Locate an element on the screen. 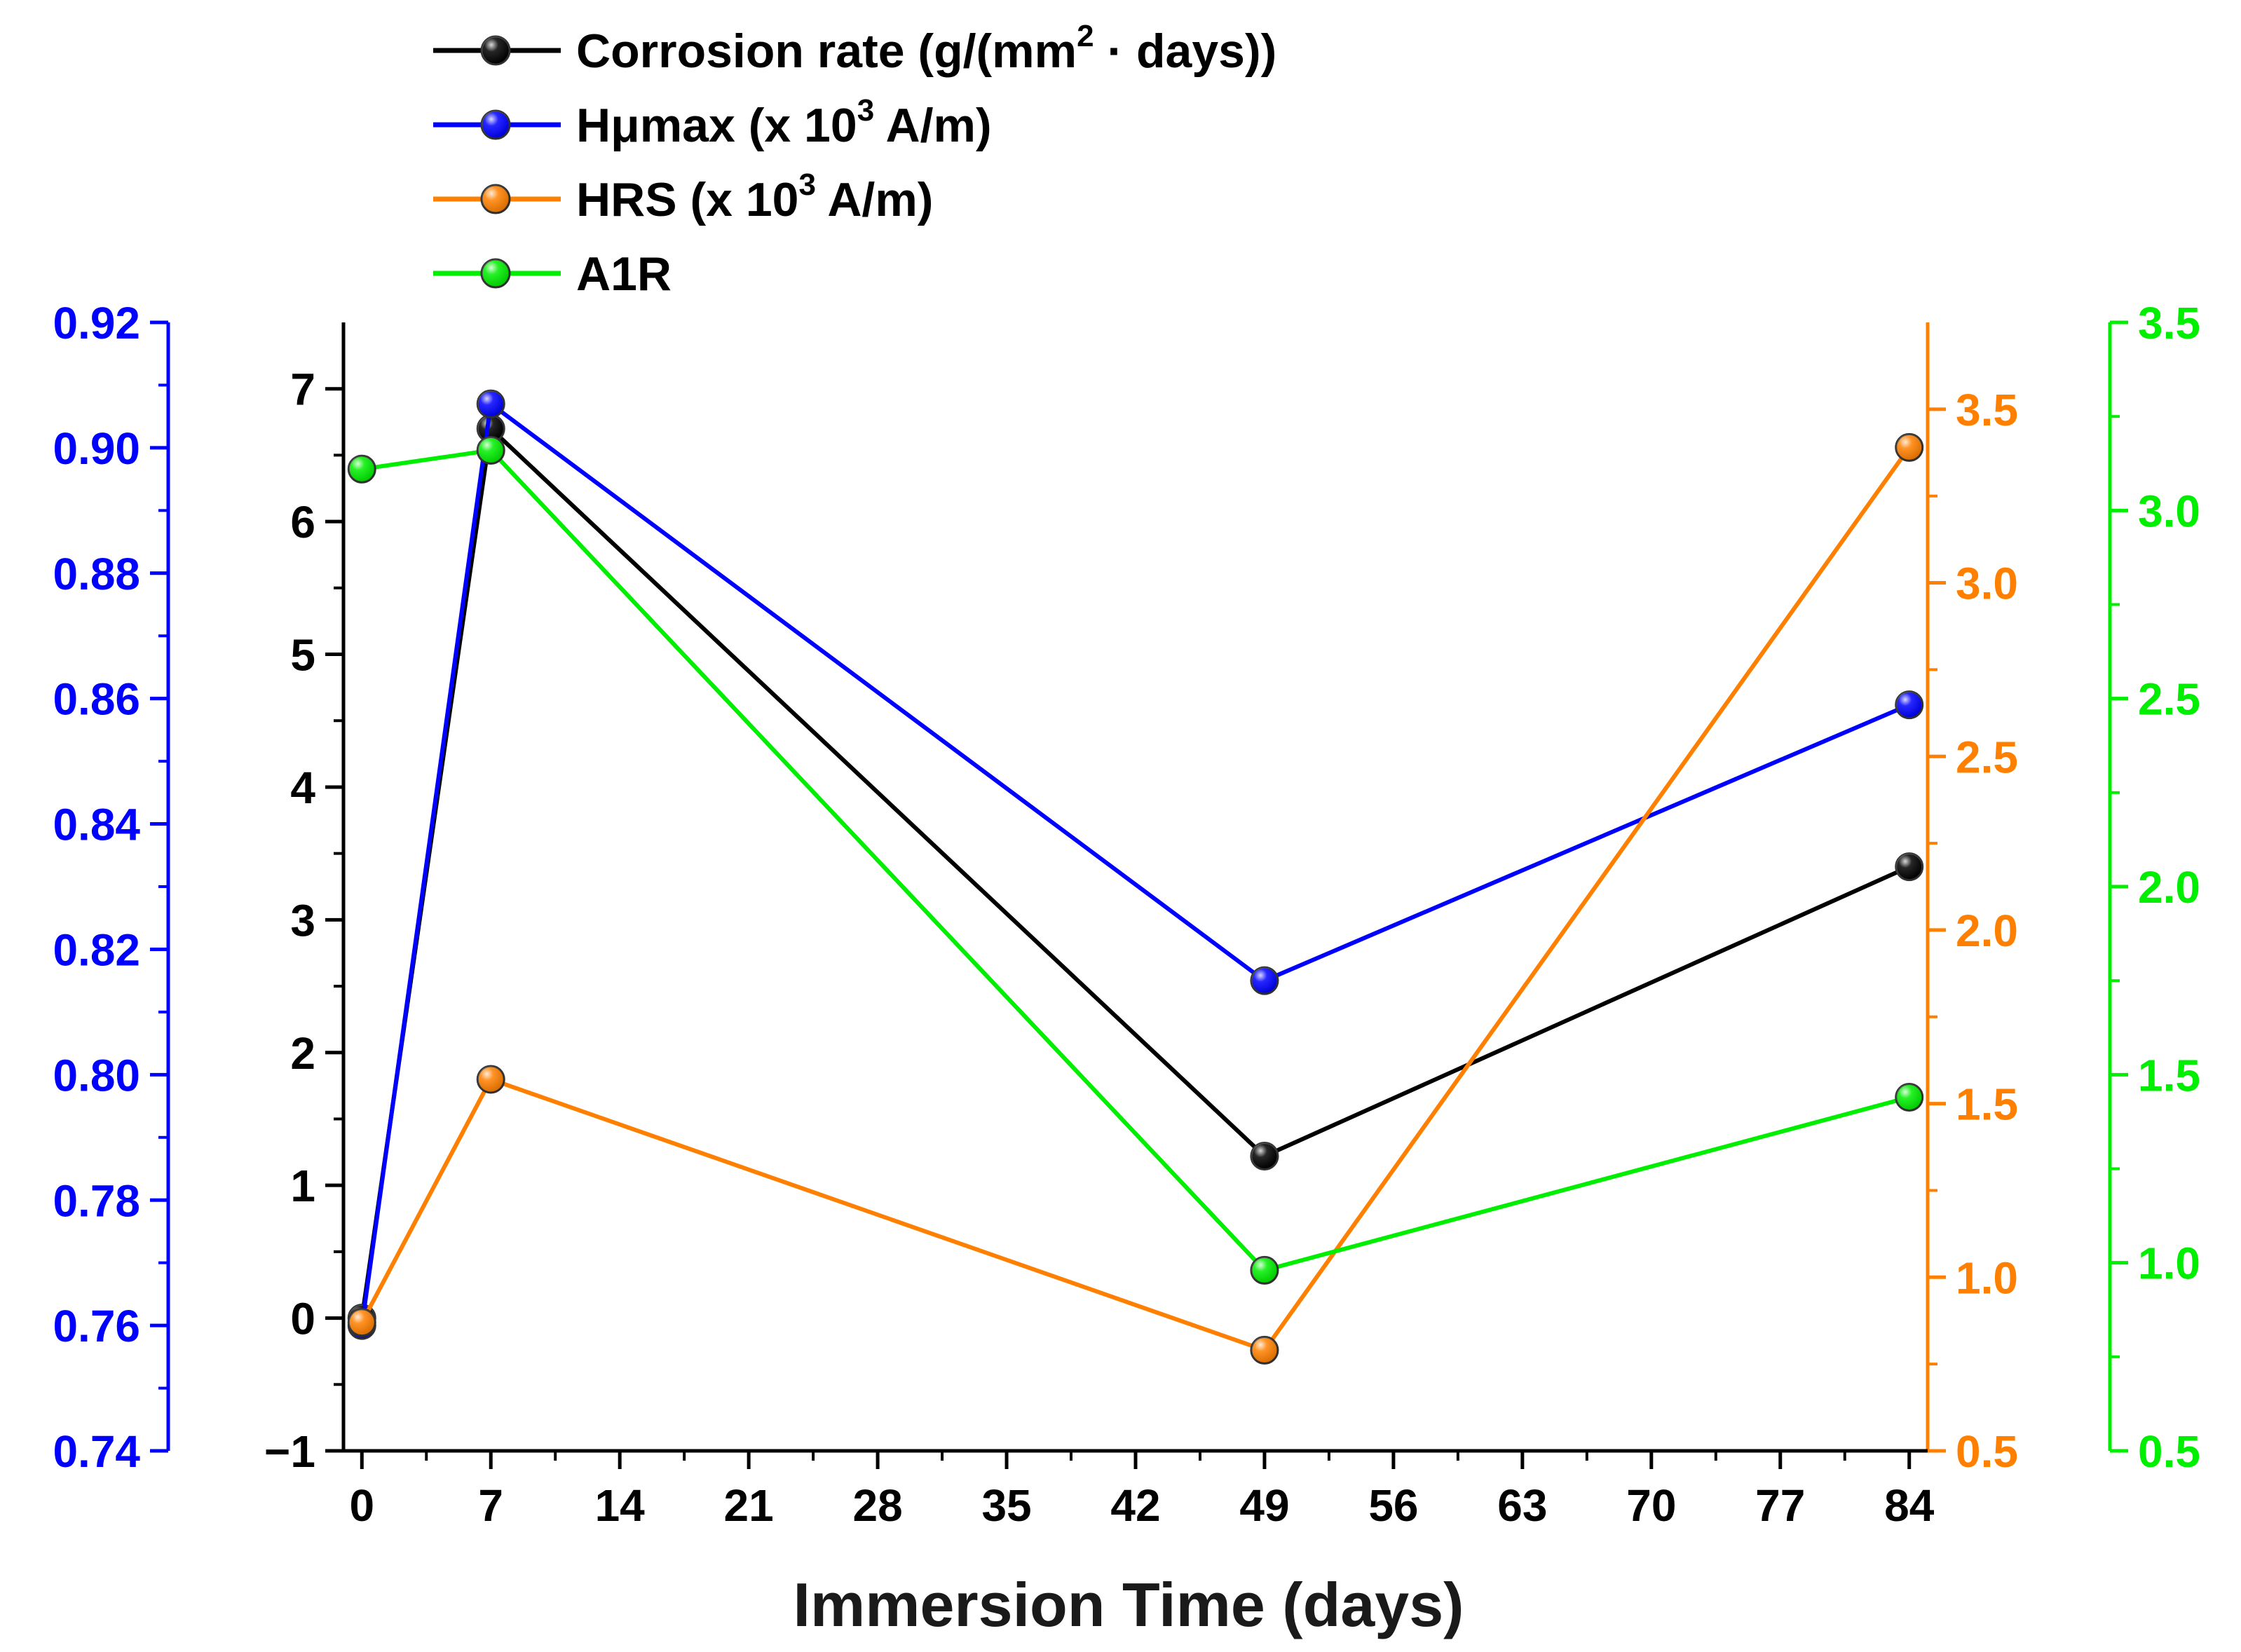 The width and height of the screenshot is (2241, 1652). legend-label: Hμmax (x 103 A/m) is located at coordinates (784, 122).